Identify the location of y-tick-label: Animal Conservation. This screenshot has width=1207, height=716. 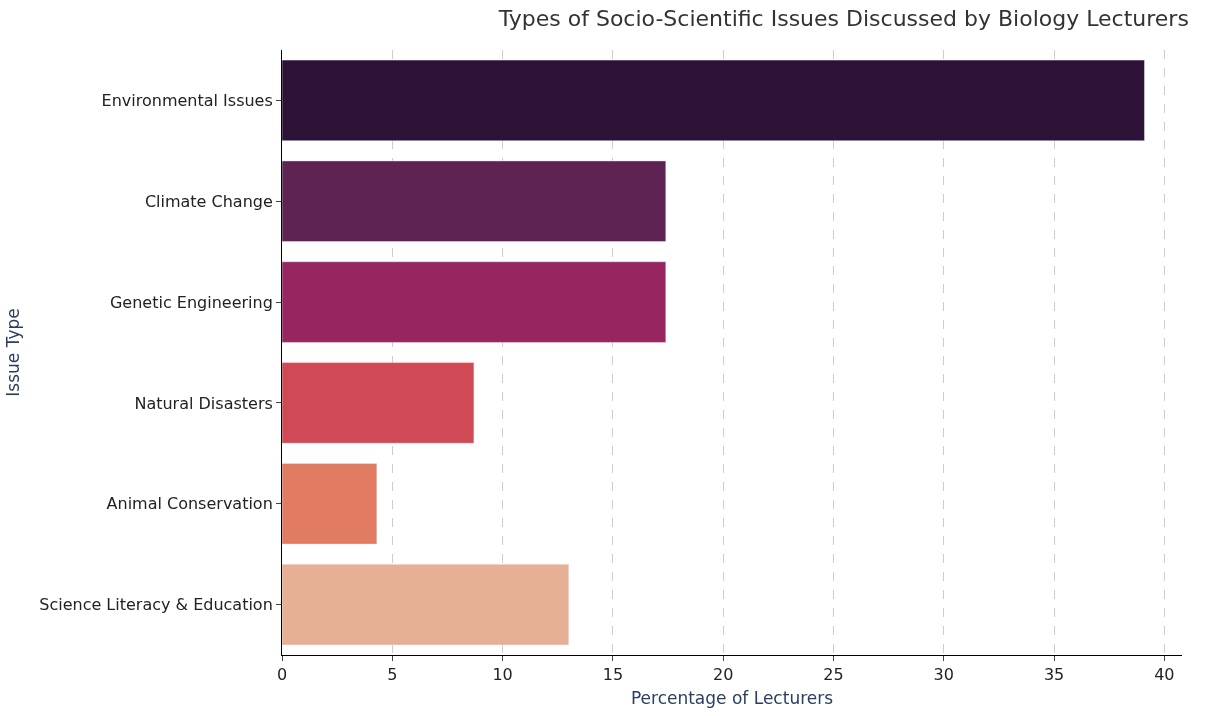
(189, 504).